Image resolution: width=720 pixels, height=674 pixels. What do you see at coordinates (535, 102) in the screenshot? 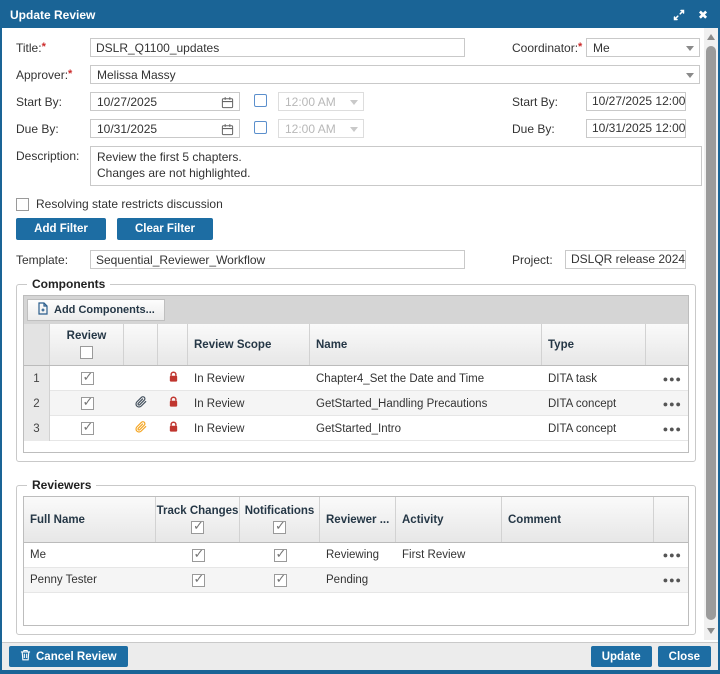
I see `start-by-full-label: Start By:` at bounding box center [535, 102].